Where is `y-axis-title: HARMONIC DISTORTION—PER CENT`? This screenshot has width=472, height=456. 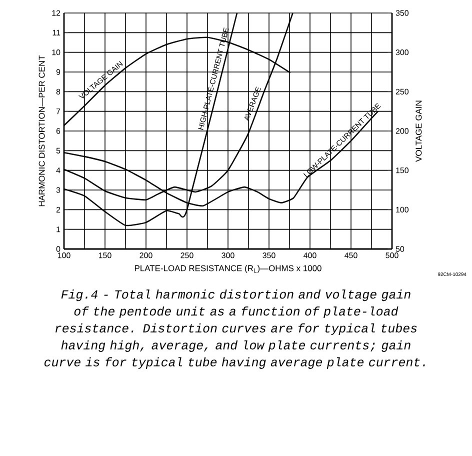
y-axis-title: HARMONIC DISTORTION—PER CENT is located at coordinates (41, 130).